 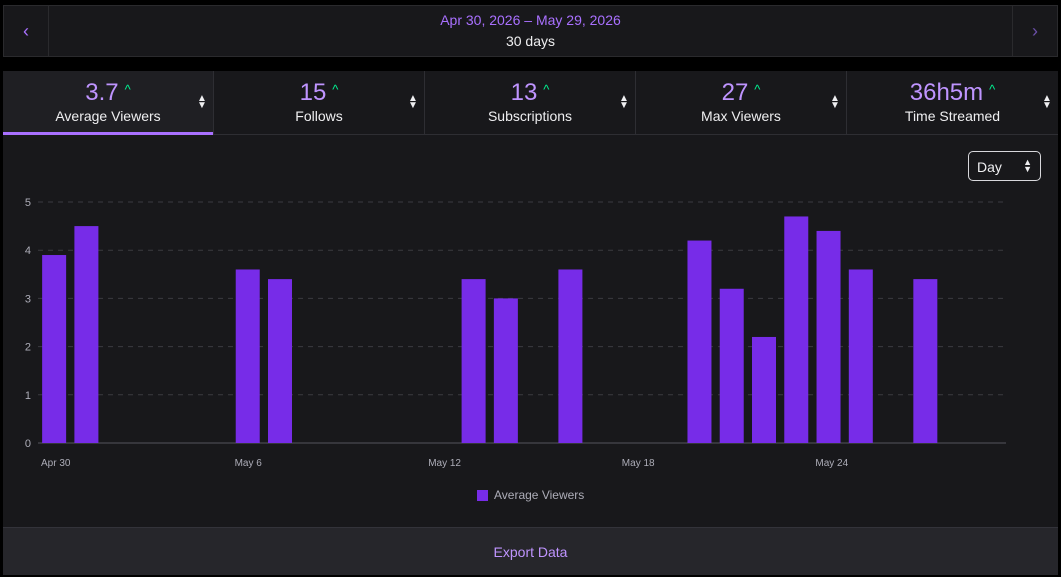 What do you see at coordinates (26, 31) in the screenshot?
I see `chevron-left-icon: ‹` at bounding box center [26, 31].